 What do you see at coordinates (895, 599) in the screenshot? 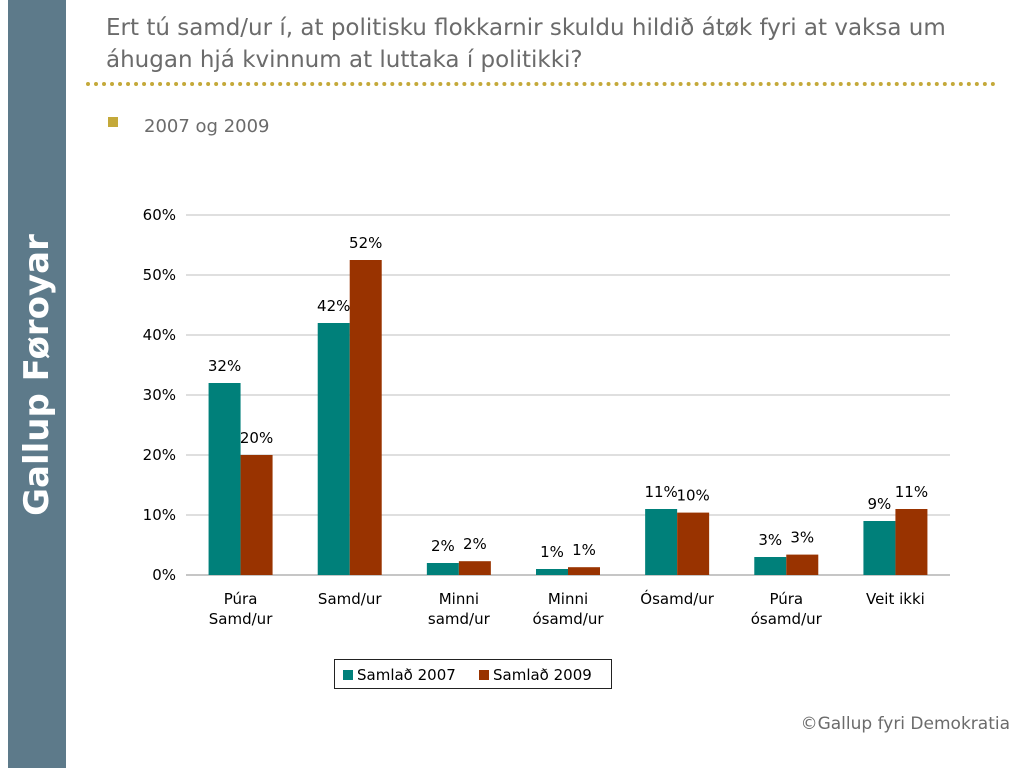
I see `x-tick-label: Veit ikki` at bounding box center [895, 599].